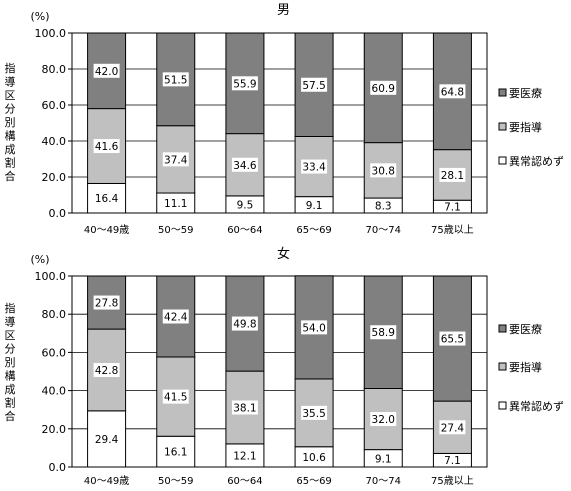  I want to click on data-label: 27.4, so click(453, 428).